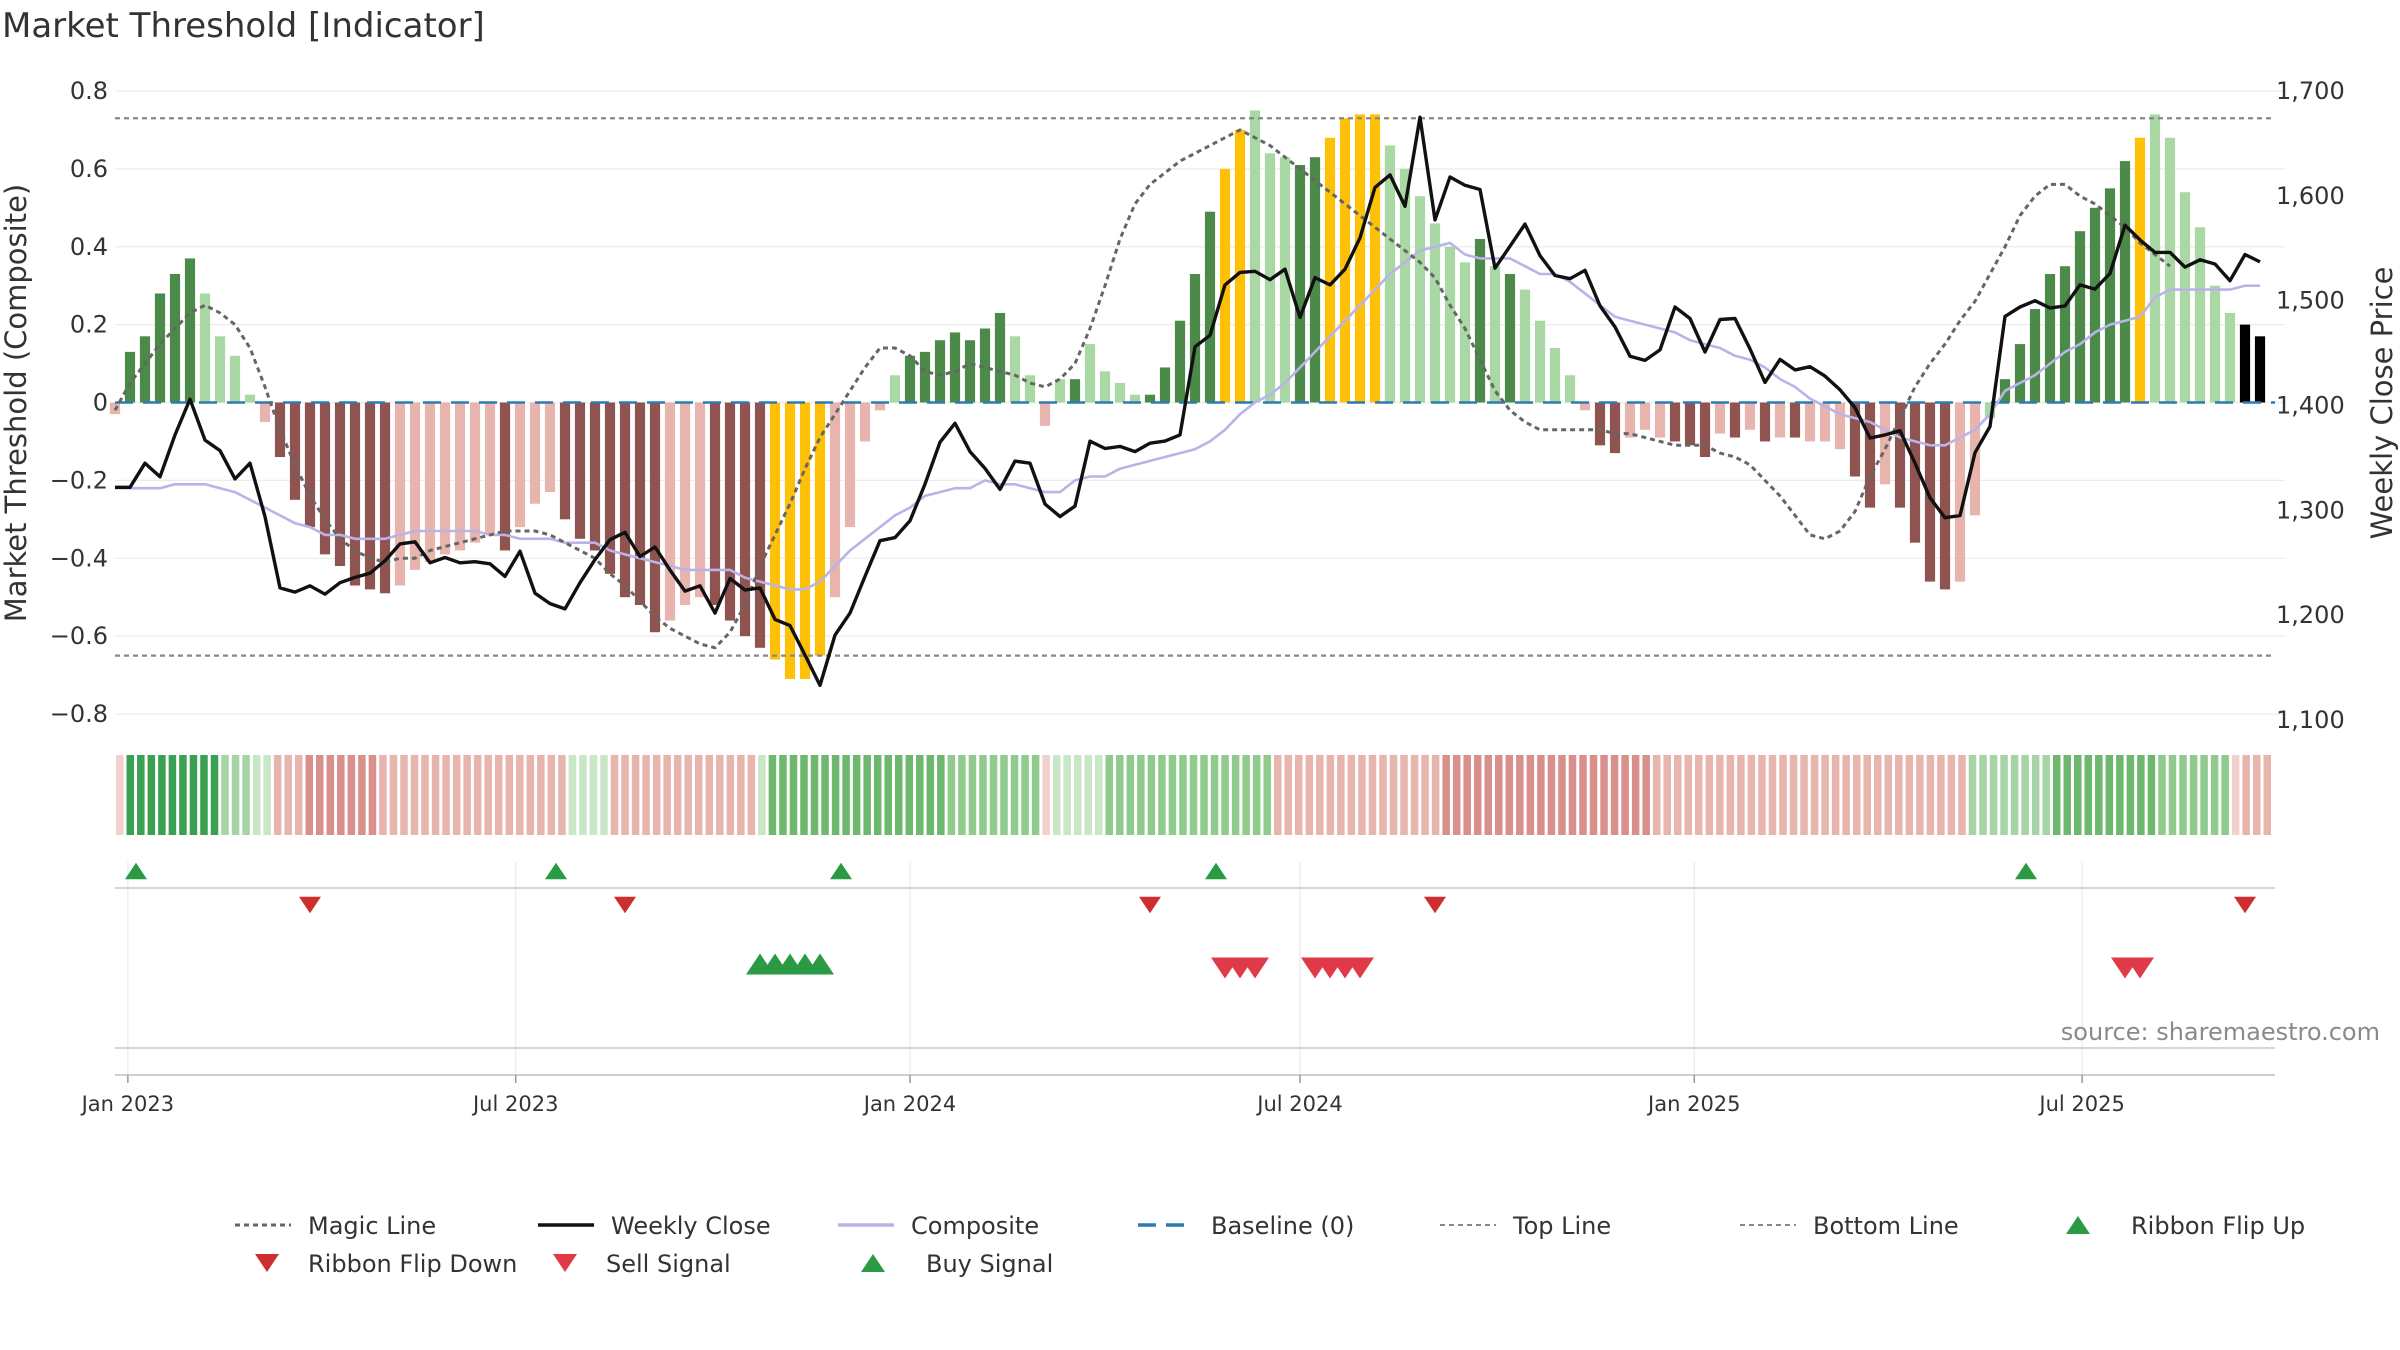 The height and width of the screenshot is (1350, 2400). Describe the element at coordinates (2220, 1032) in the screenshot. I see `source-label: source: sharemaestro.com` at that location.